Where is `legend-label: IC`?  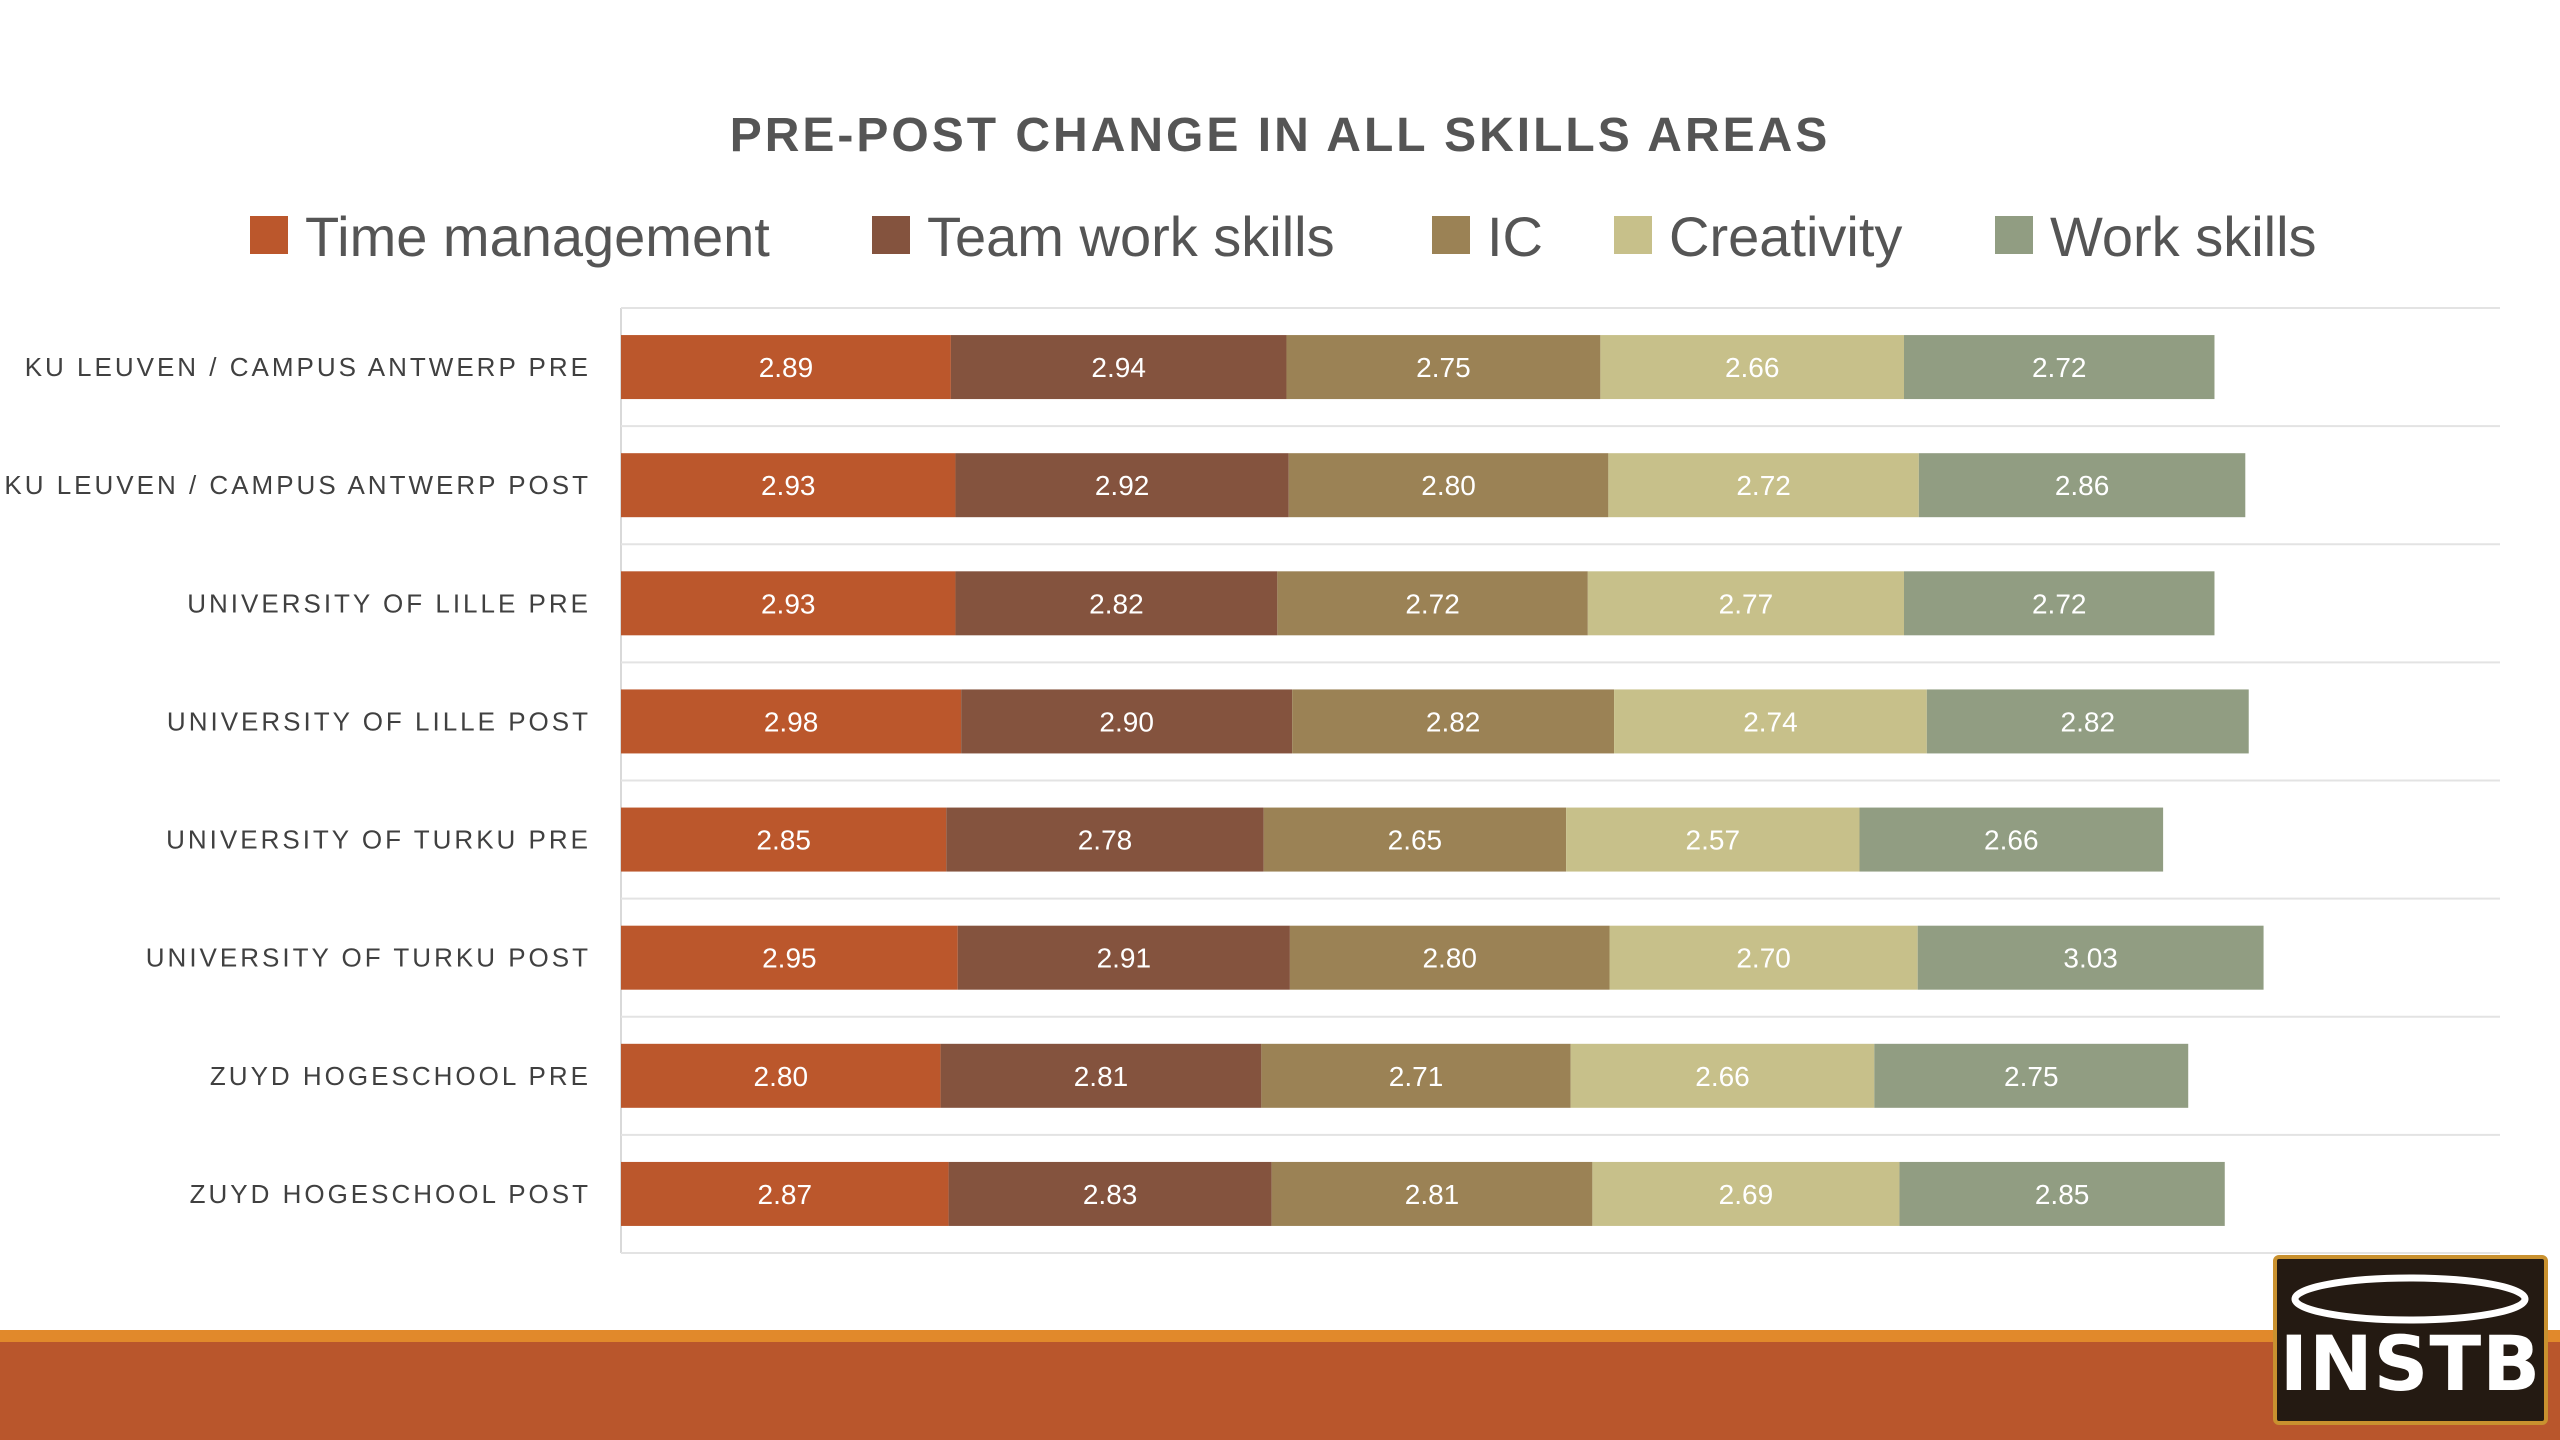
legend-label: IC is located at coordinates (1515, 236).